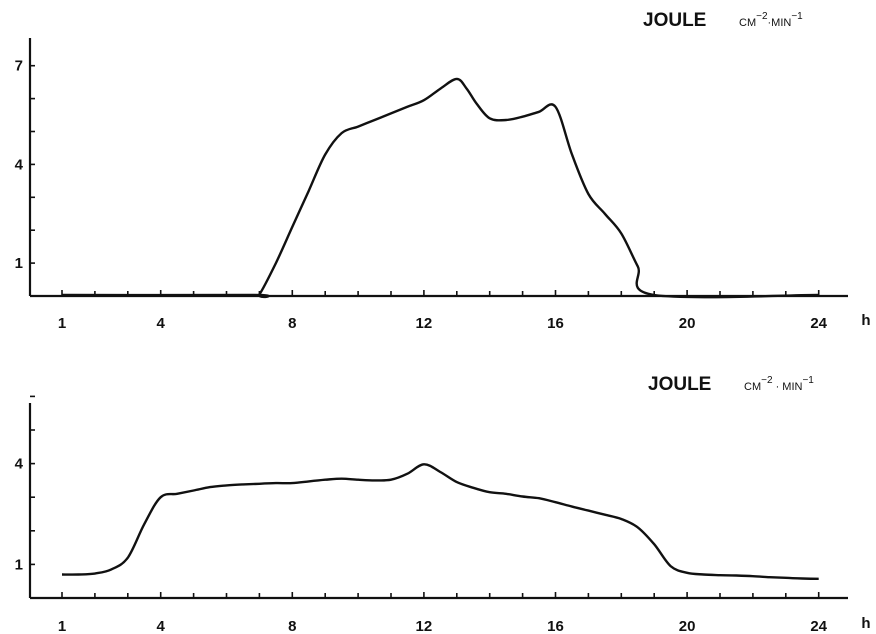  Describe the element at coordinates (62, 323) in the screenshot. I see `x-tick-label-0-1: 1` at that location.